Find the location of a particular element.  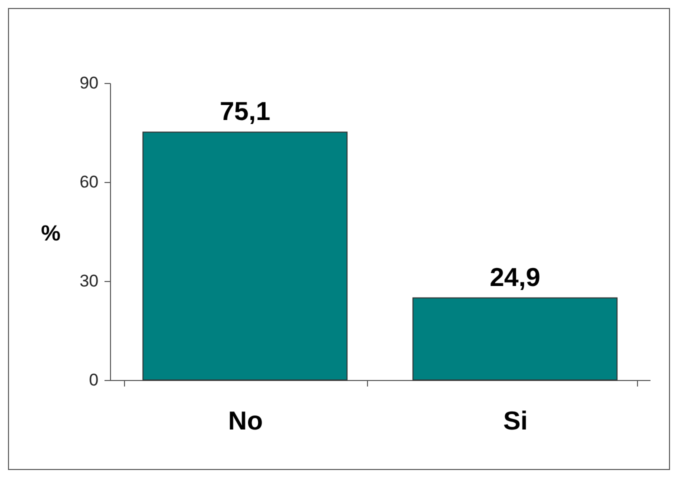

x-tick-label: No is located at coordinates (245, 421).